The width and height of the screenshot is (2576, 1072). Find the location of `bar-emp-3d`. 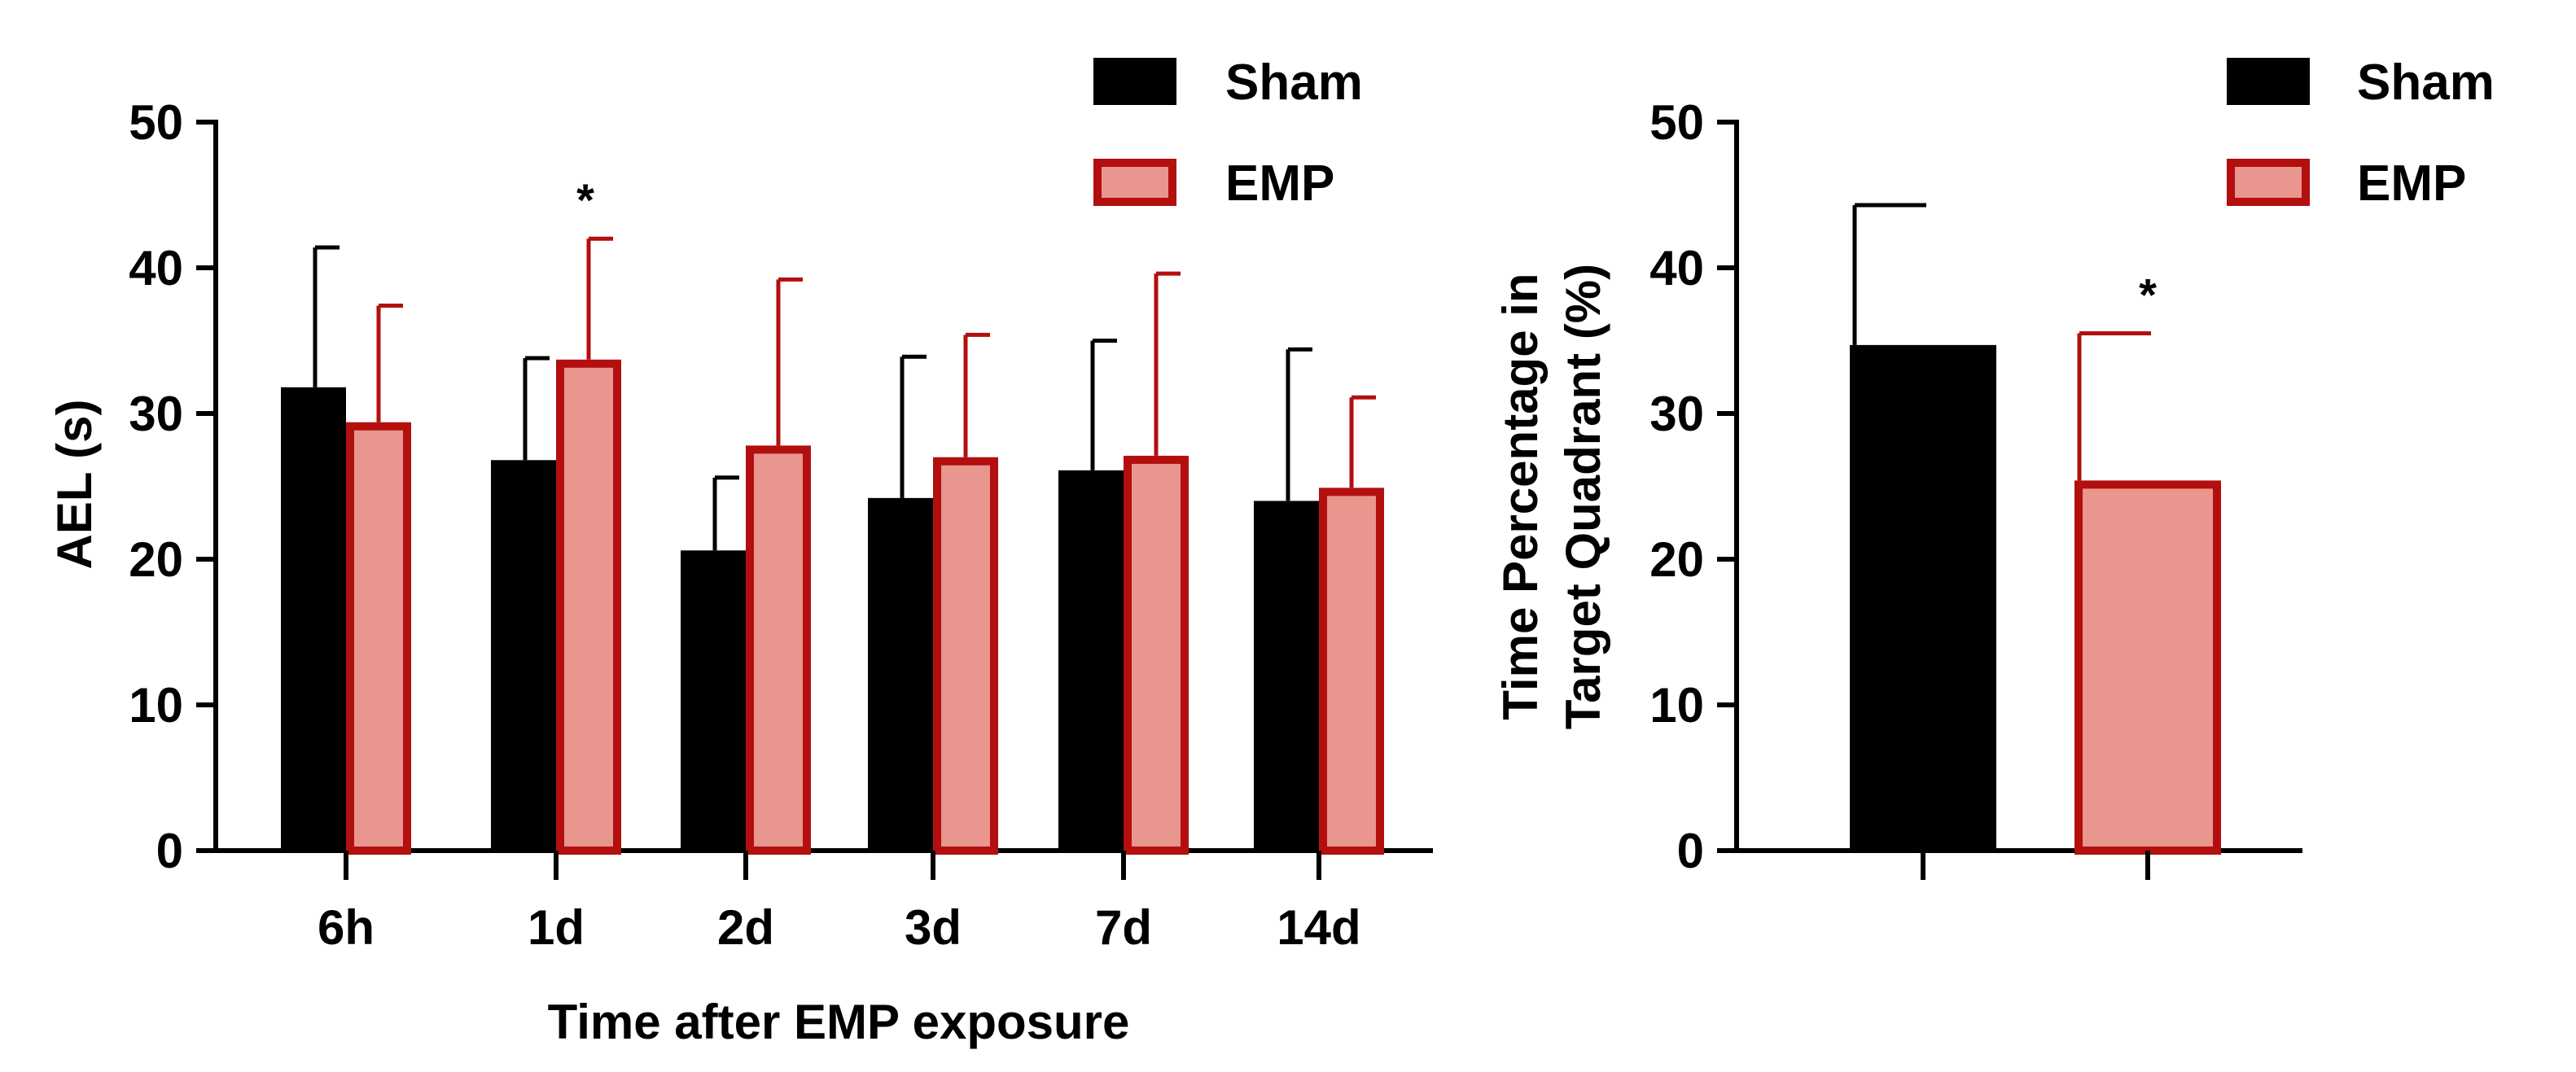

bar-emp-3d is located at coordinates (965, 656).